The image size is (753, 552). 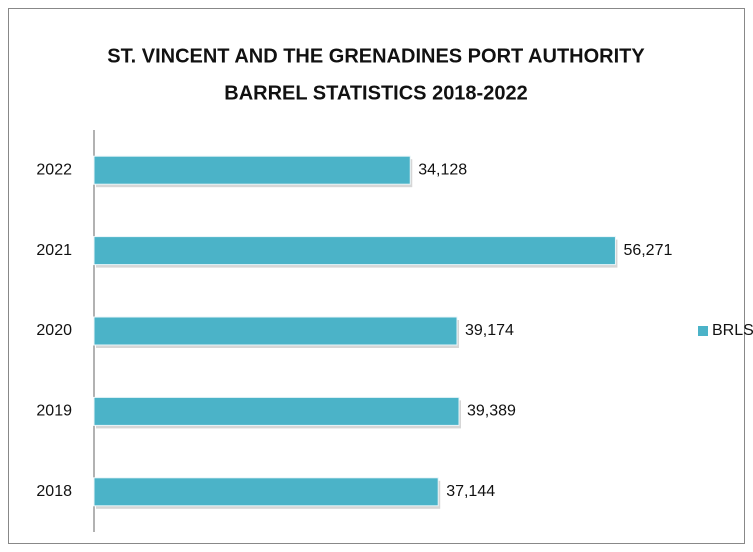 What do you see at coordinates (54, 169) in the screenshot?
I see `y-tick-label: 2022` at bounding box center [54, 169].